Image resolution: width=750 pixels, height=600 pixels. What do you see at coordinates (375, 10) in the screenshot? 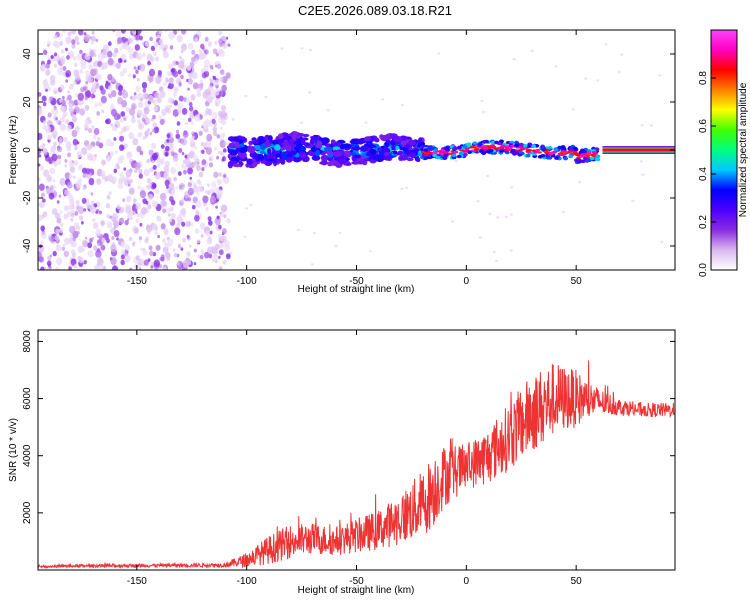
I see `chart-title: C2E5.2026.089.03.18.R21` at bounding box center [375, 10].